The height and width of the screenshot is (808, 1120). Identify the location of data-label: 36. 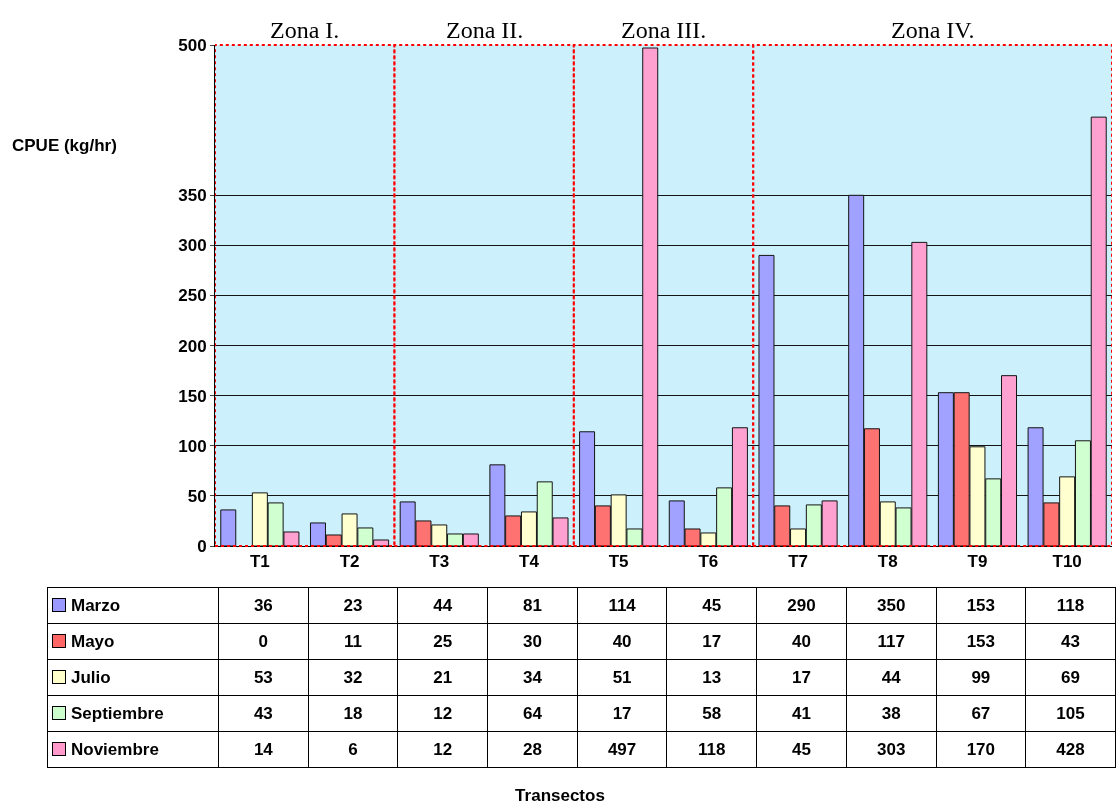
(263, 605).